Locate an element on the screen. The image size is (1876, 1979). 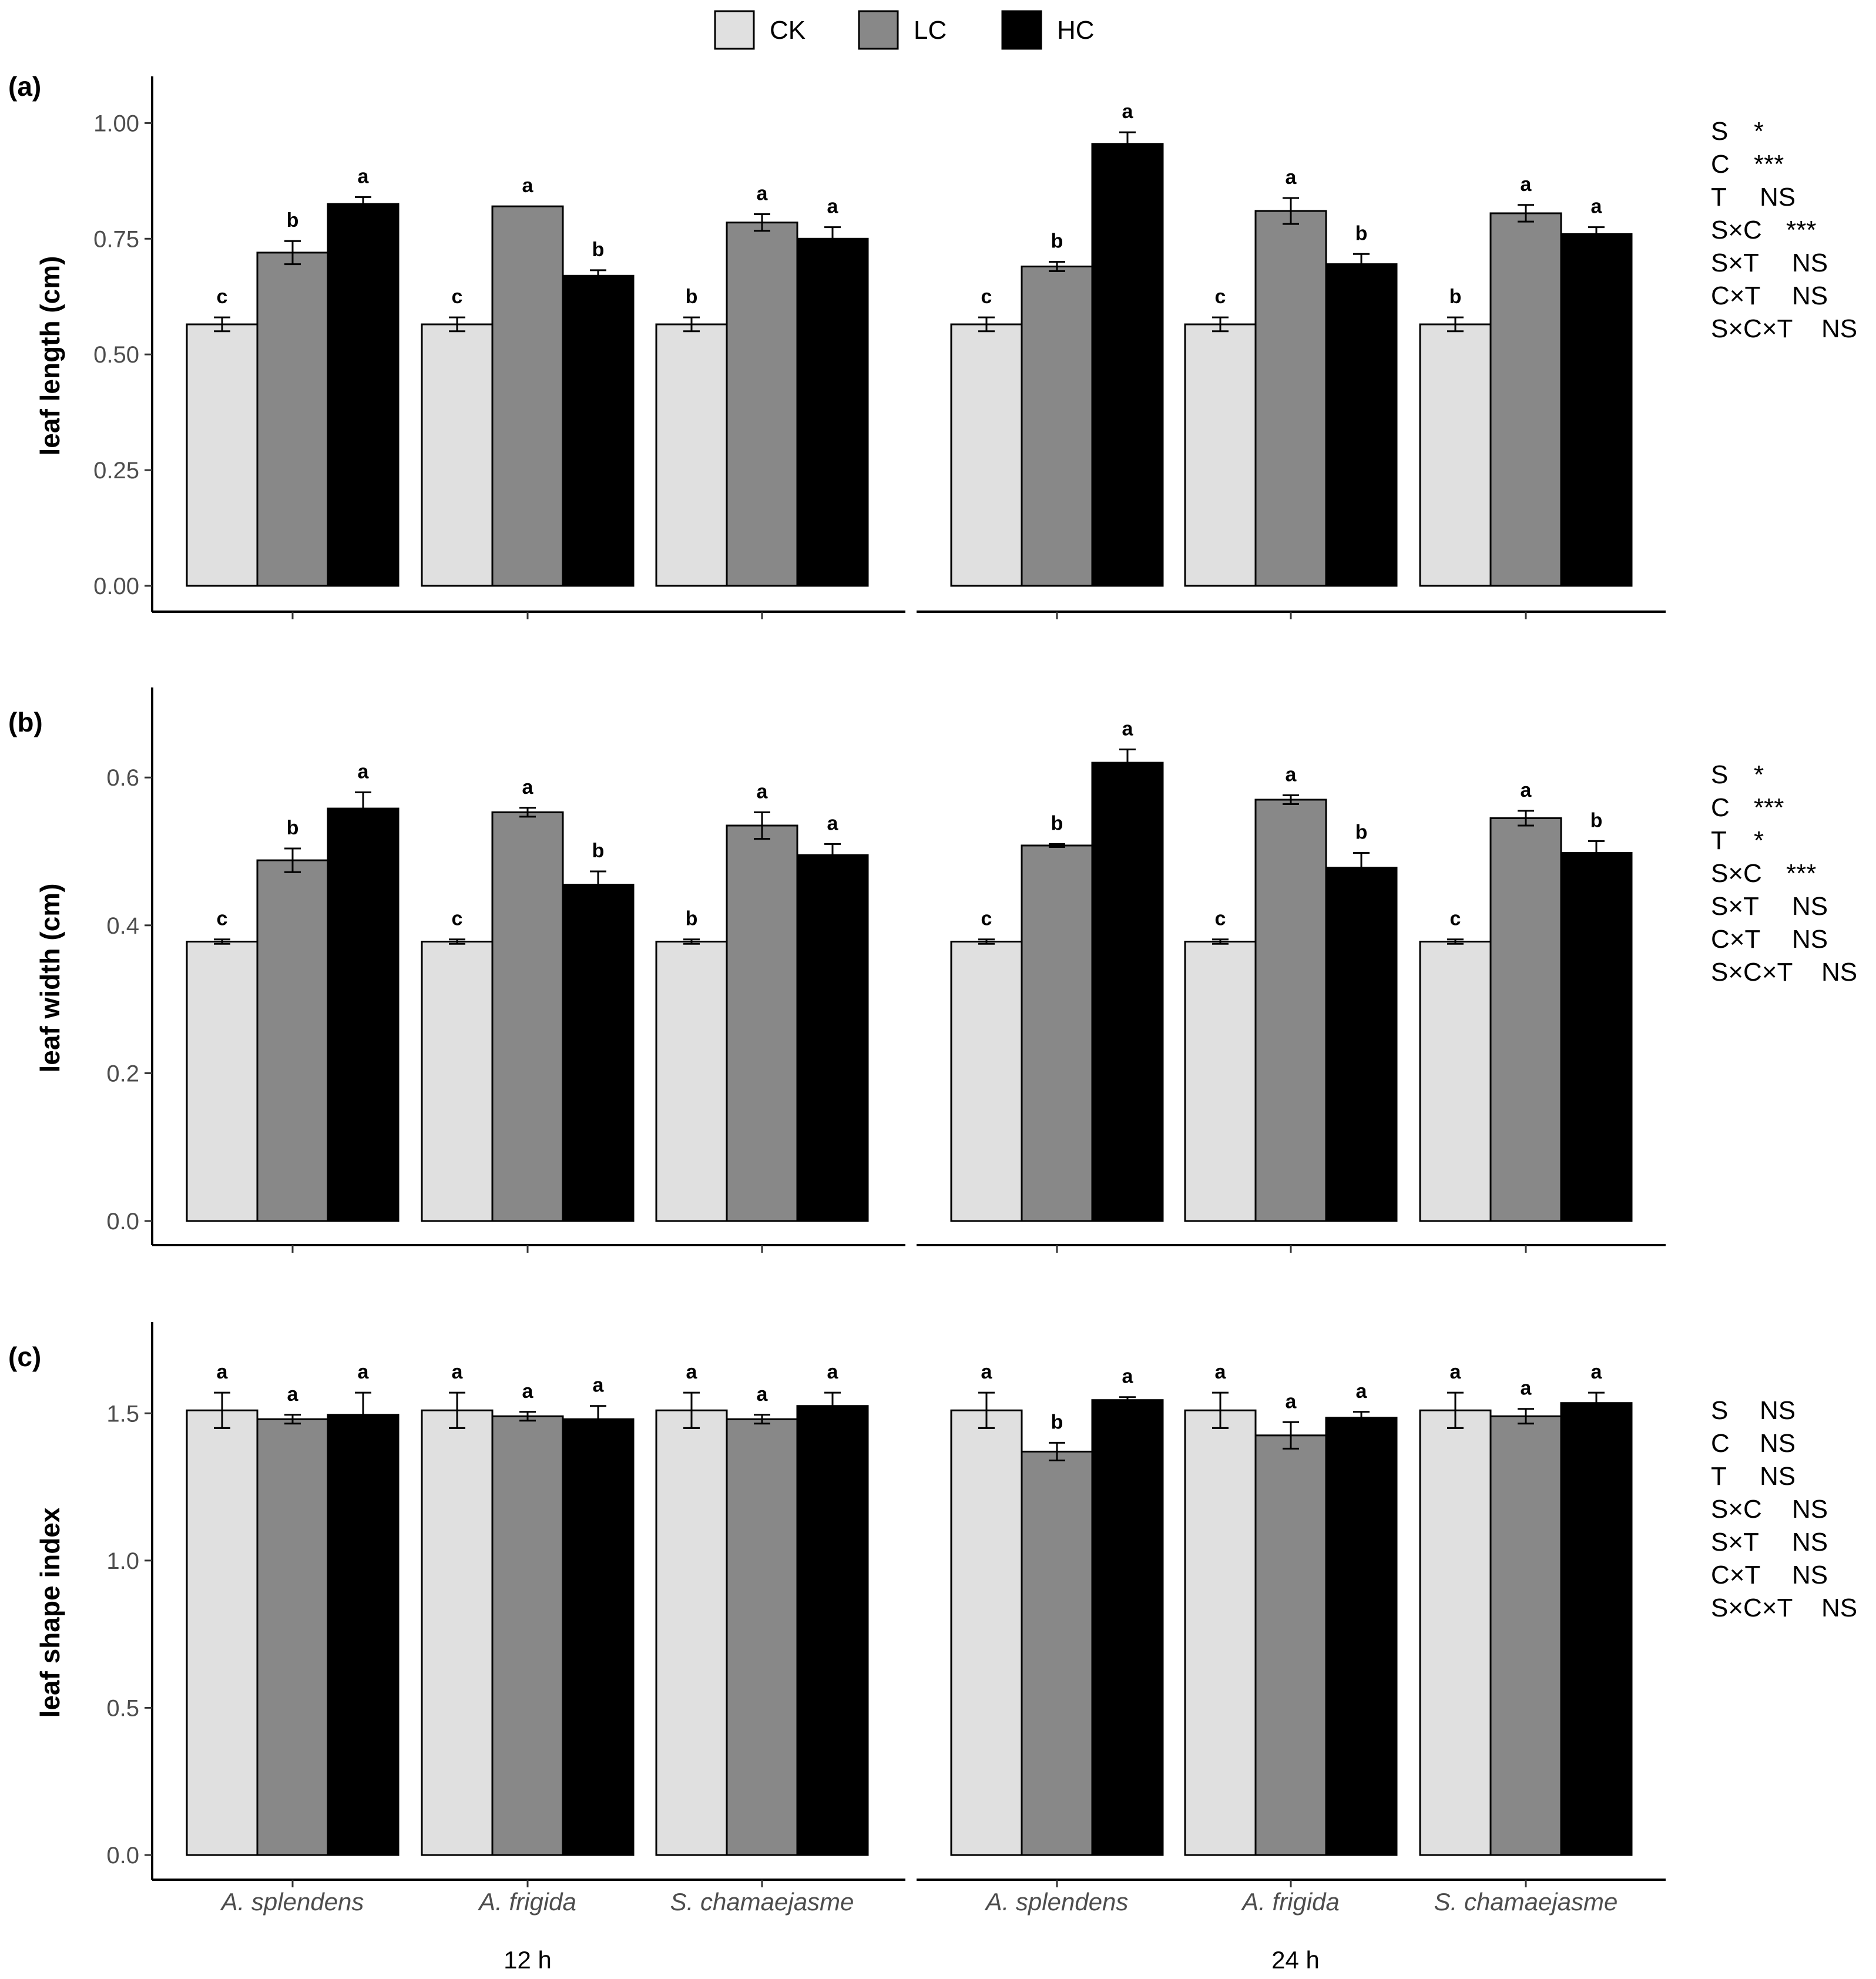
y-axis-label: leaf shape index is located at coordinates (50, 1612).